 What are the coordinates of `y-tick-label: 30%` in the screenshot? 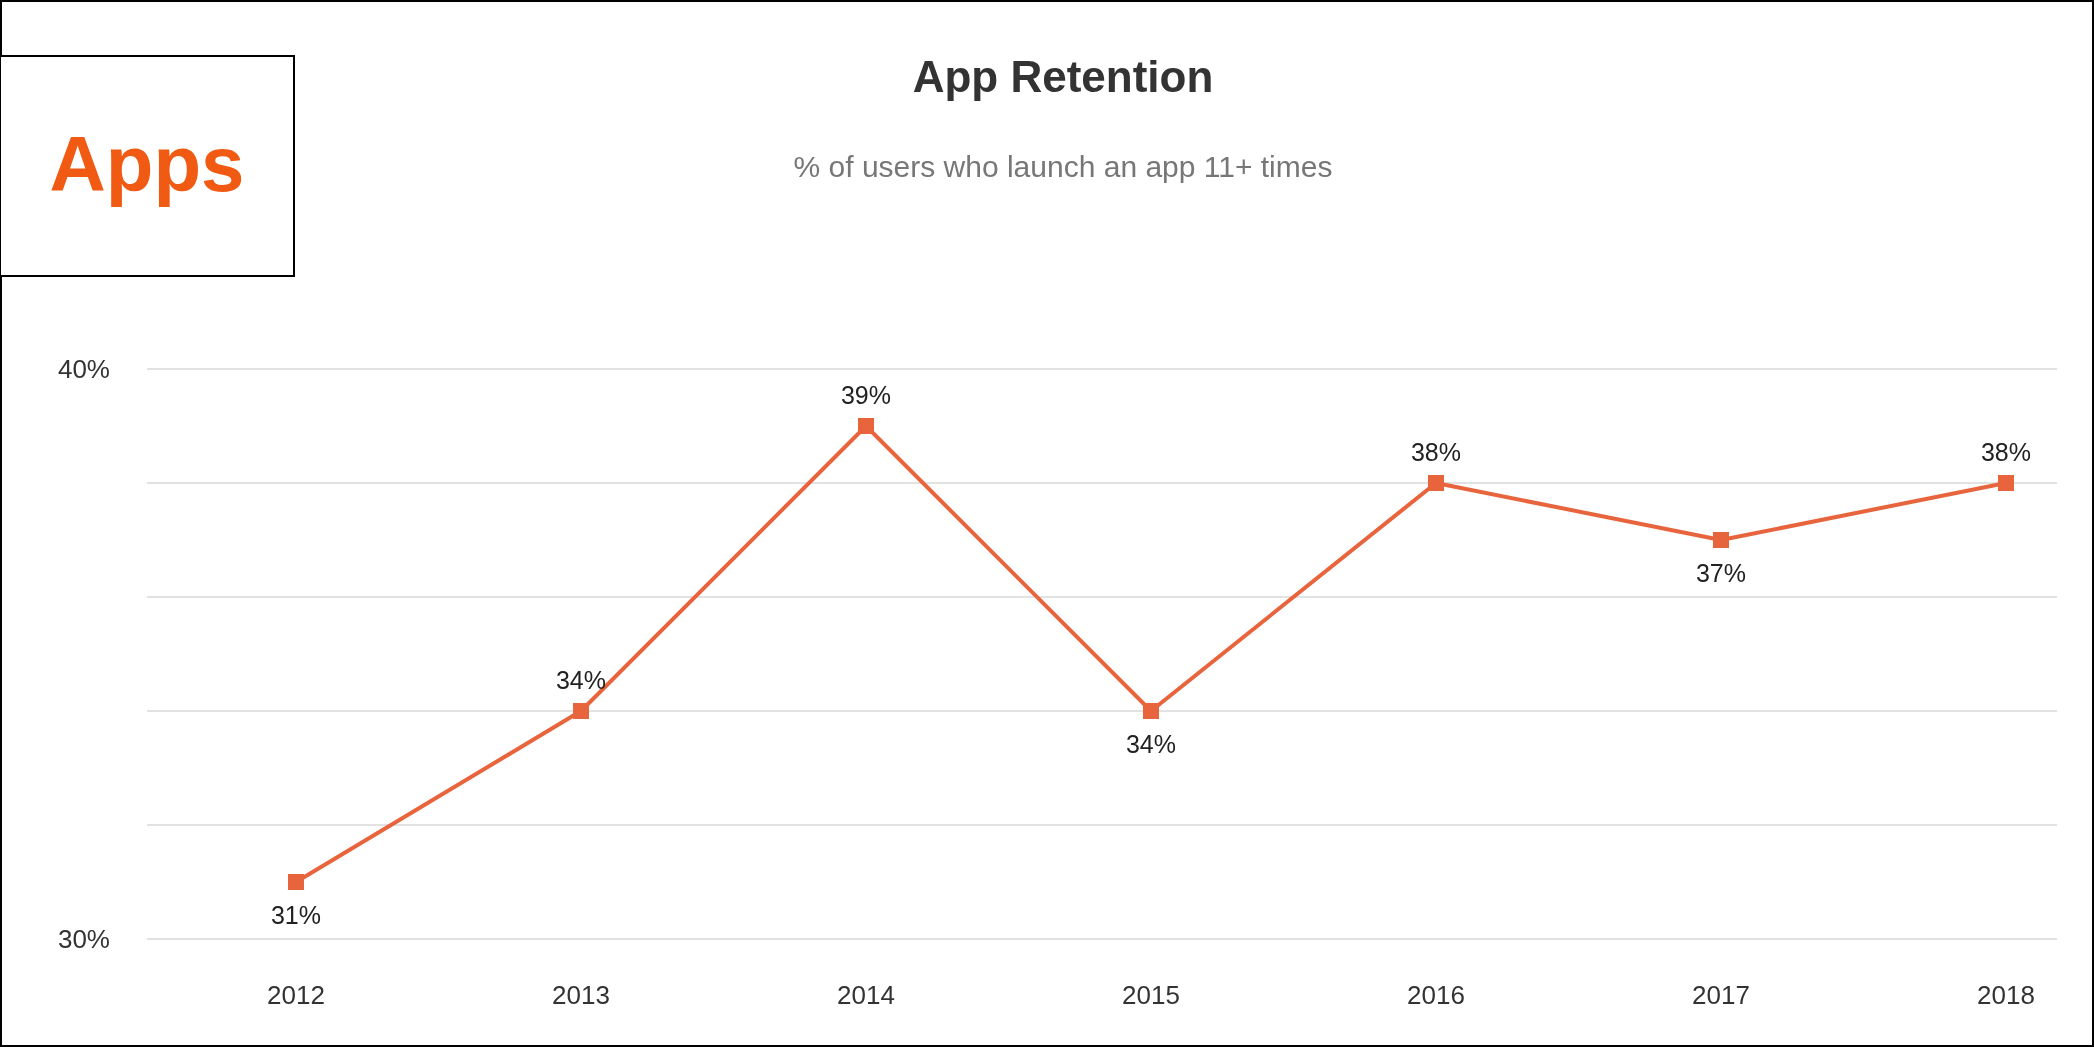 It's located at (83, 939).